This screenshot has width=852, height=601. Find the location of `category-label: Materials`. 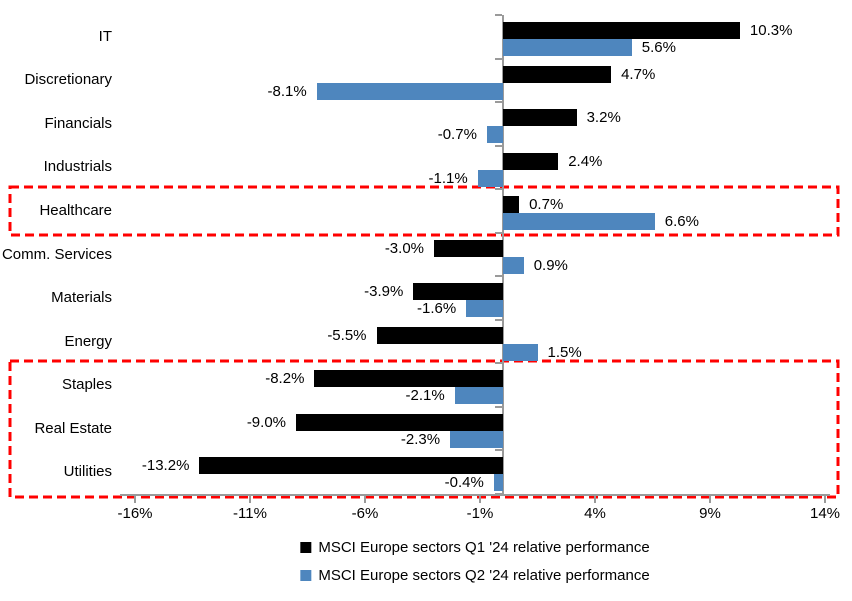

category-label: Materials is located at coordinates (81, 298).